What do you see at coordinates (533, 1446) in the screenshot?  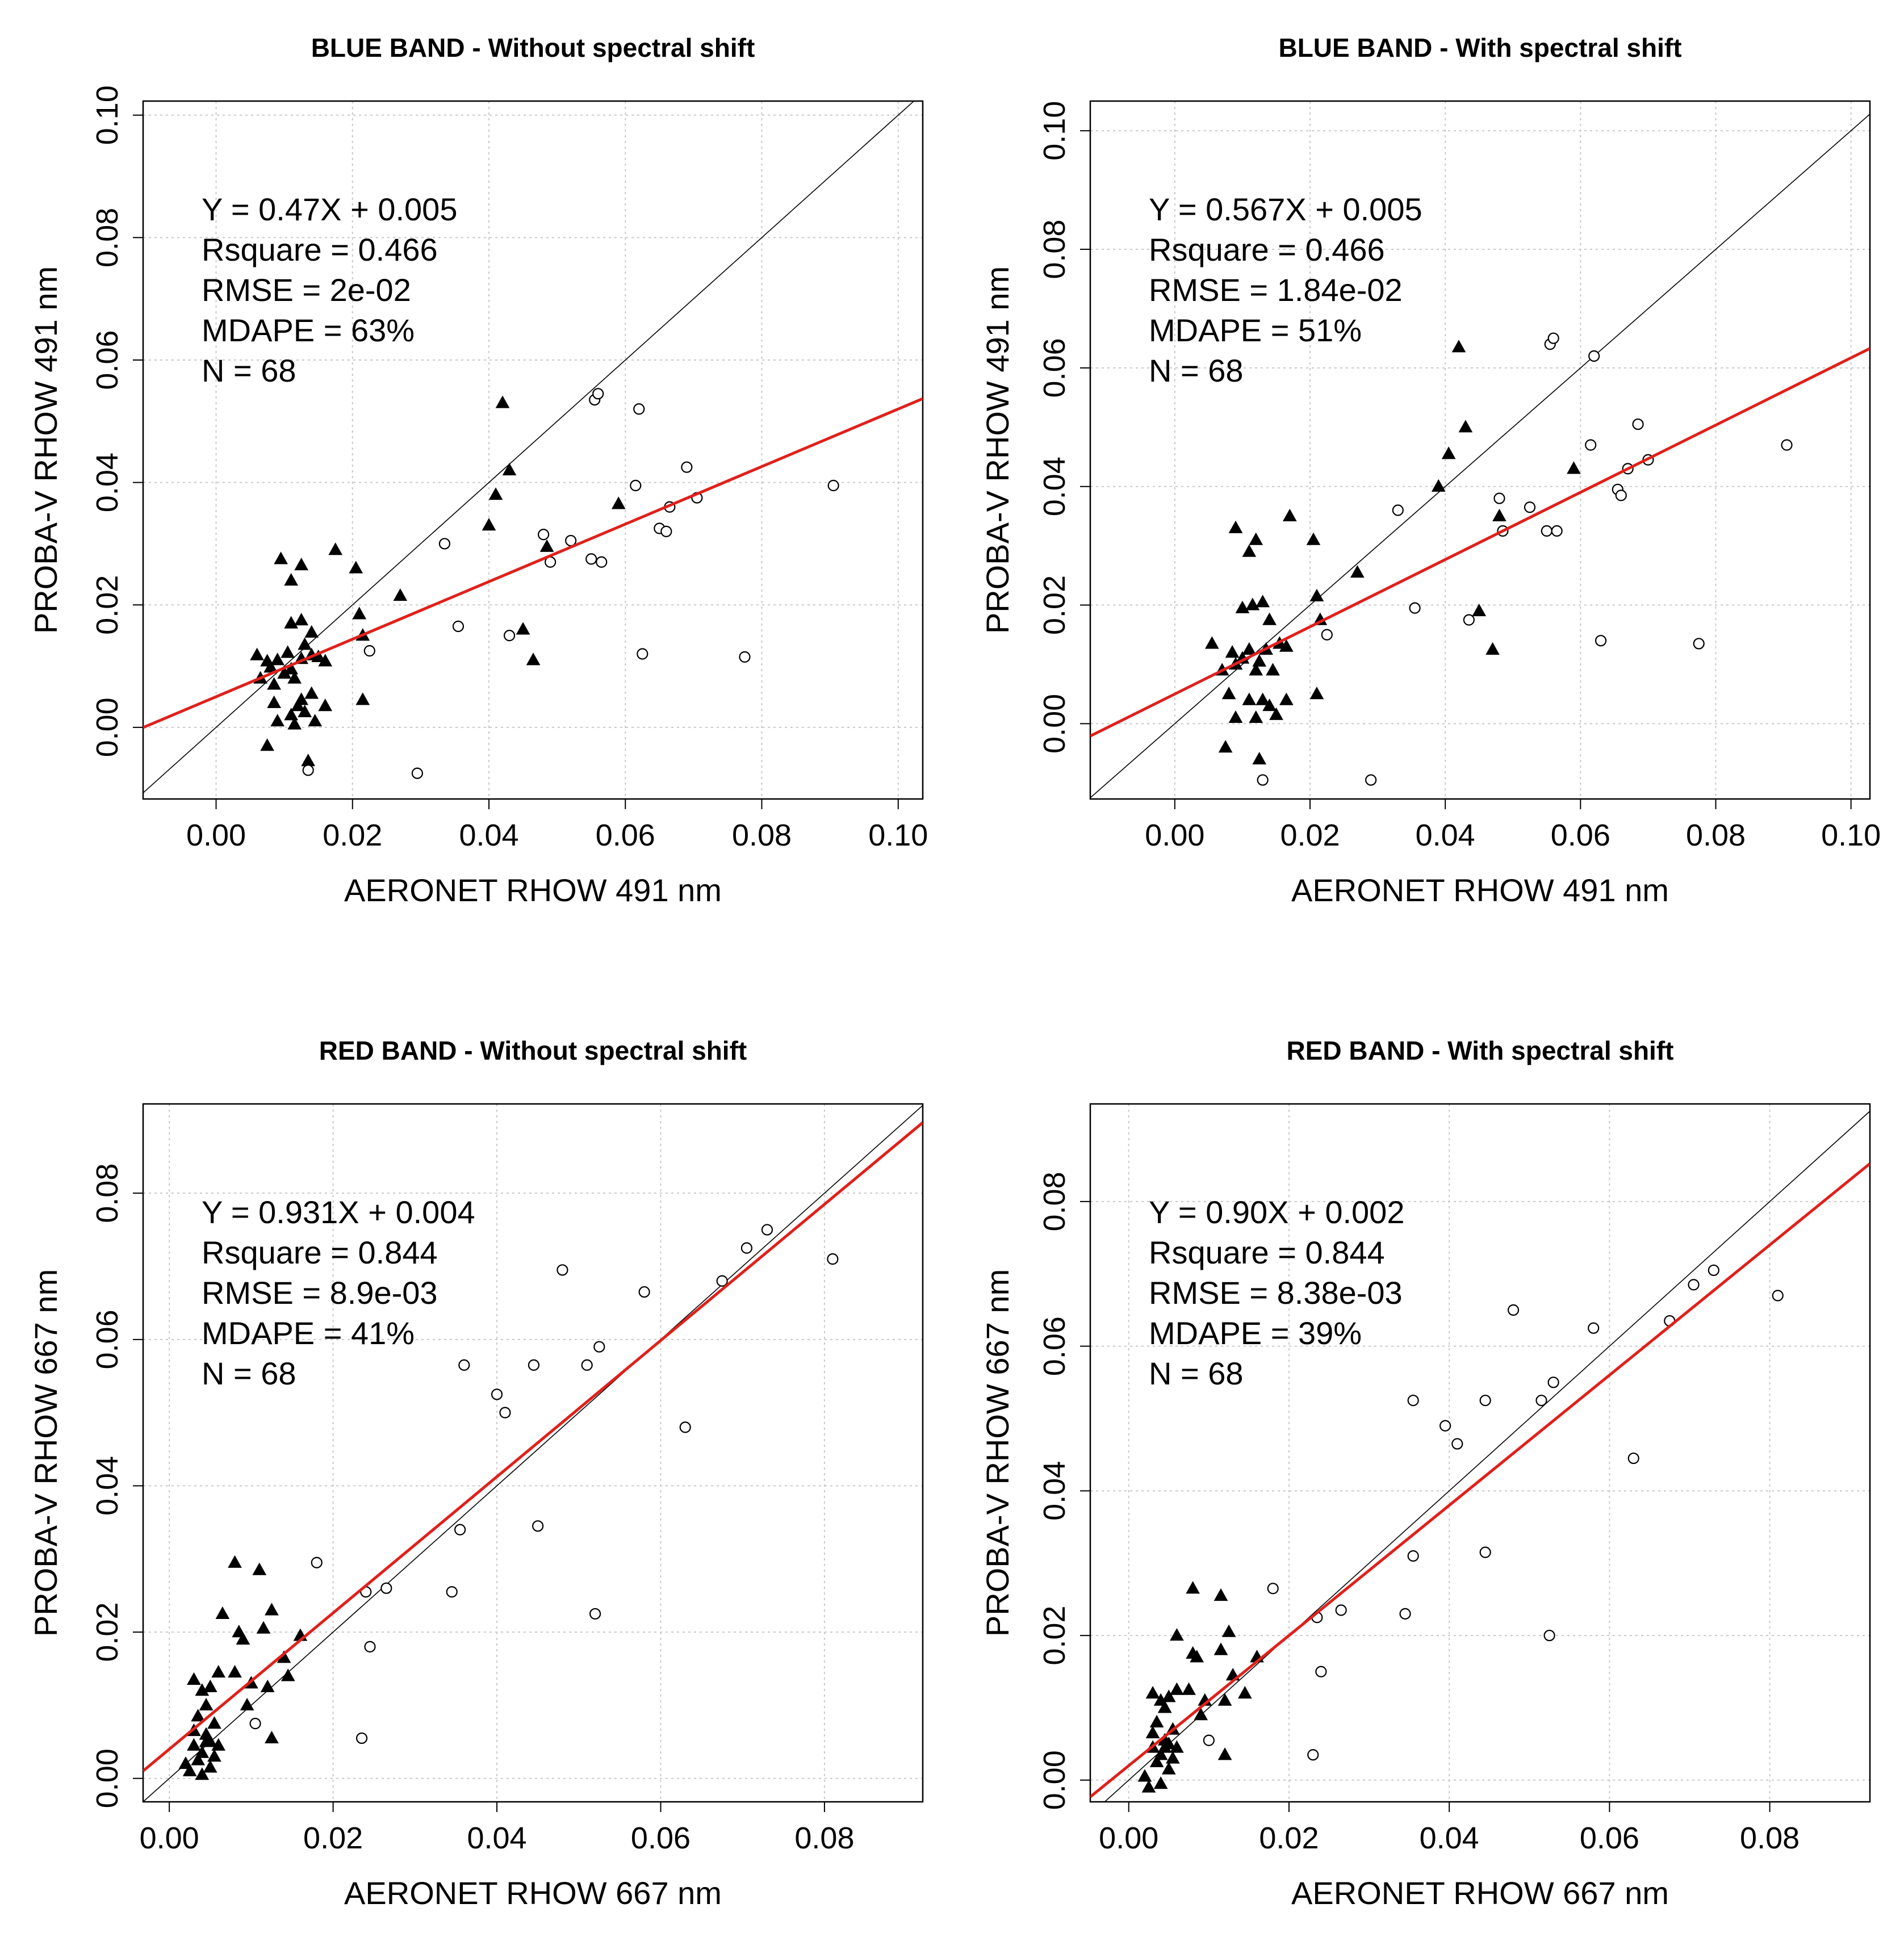 I see `regression-line` at bounding box center [533, 1446].